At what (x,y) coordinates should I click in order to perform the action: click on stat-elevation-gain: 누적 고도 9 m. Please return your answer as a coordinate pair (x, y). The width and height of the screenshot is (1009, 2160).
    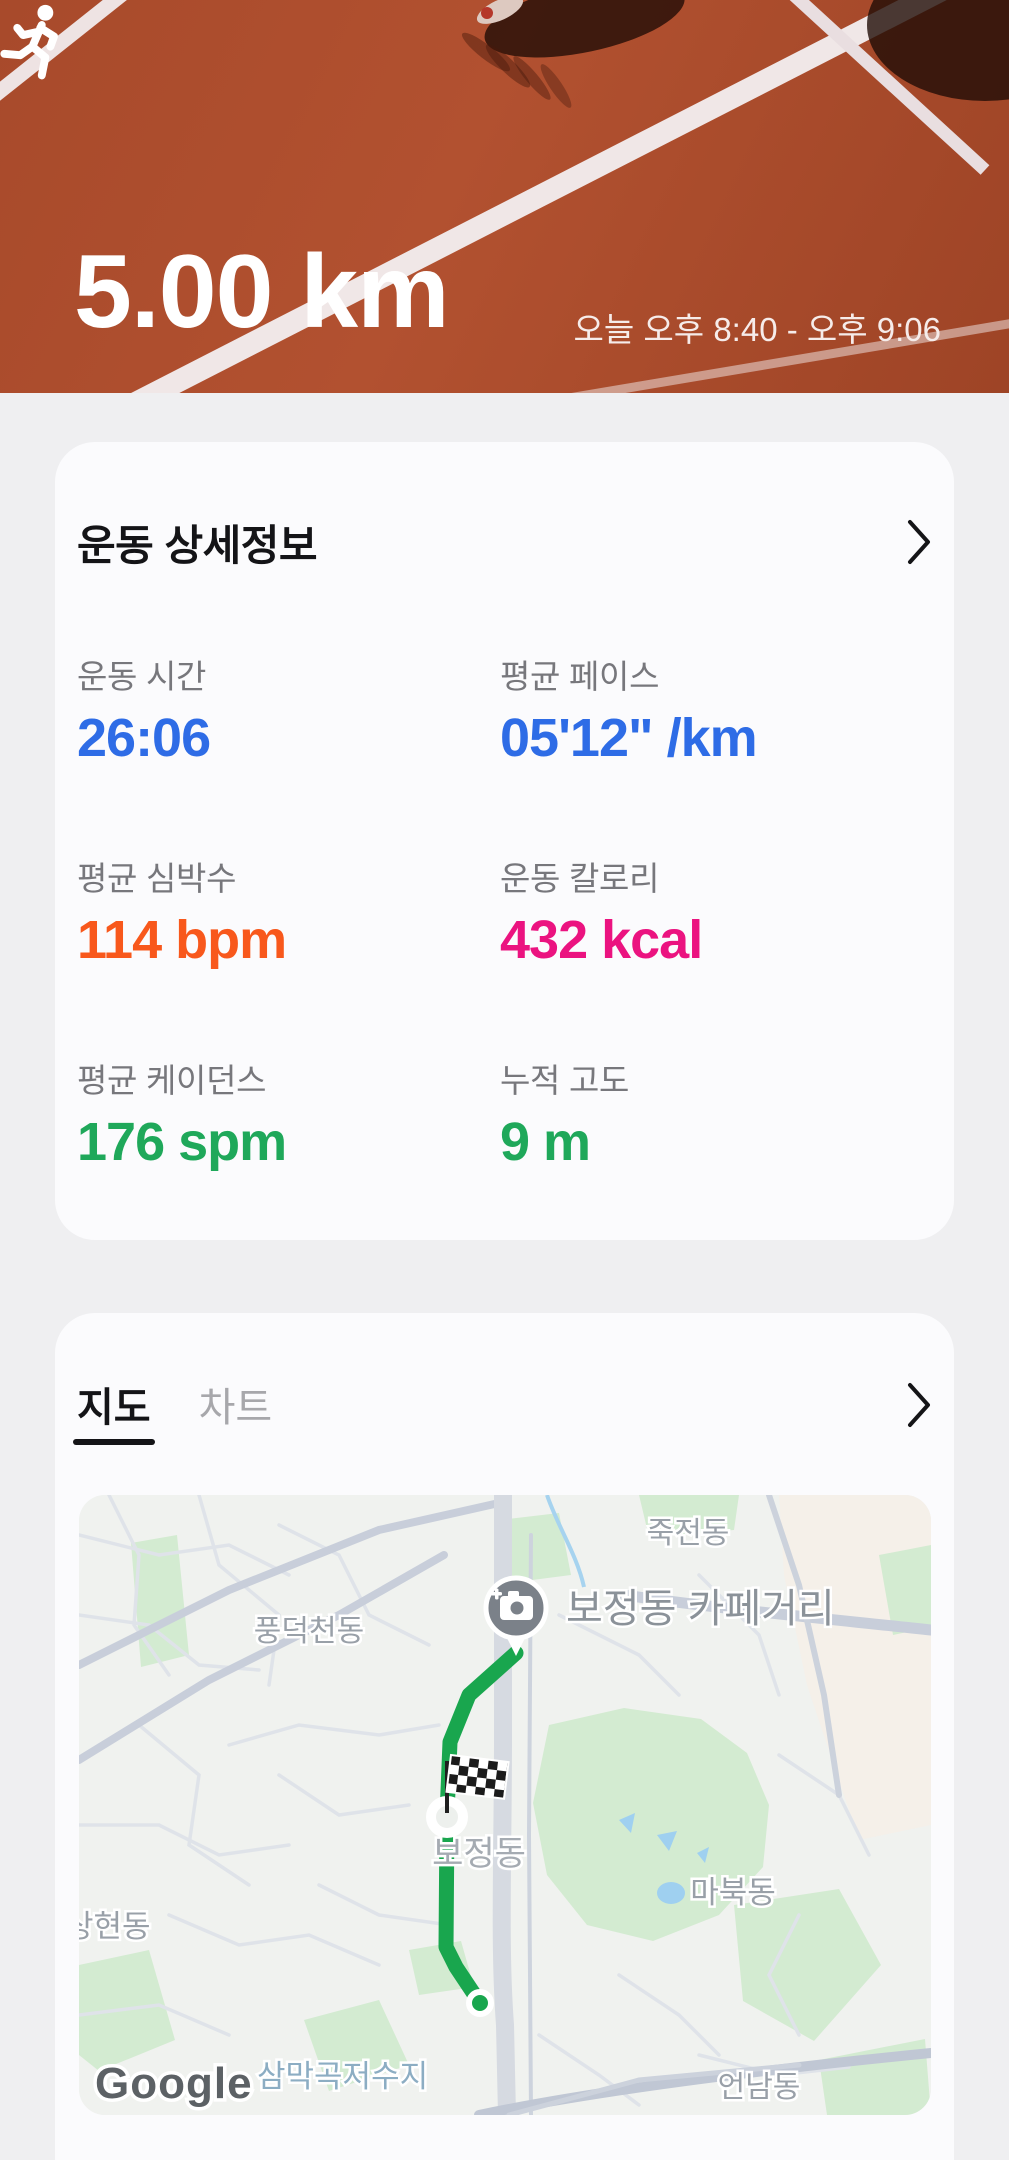
    Looking at the image, I should click on (690, 1112).